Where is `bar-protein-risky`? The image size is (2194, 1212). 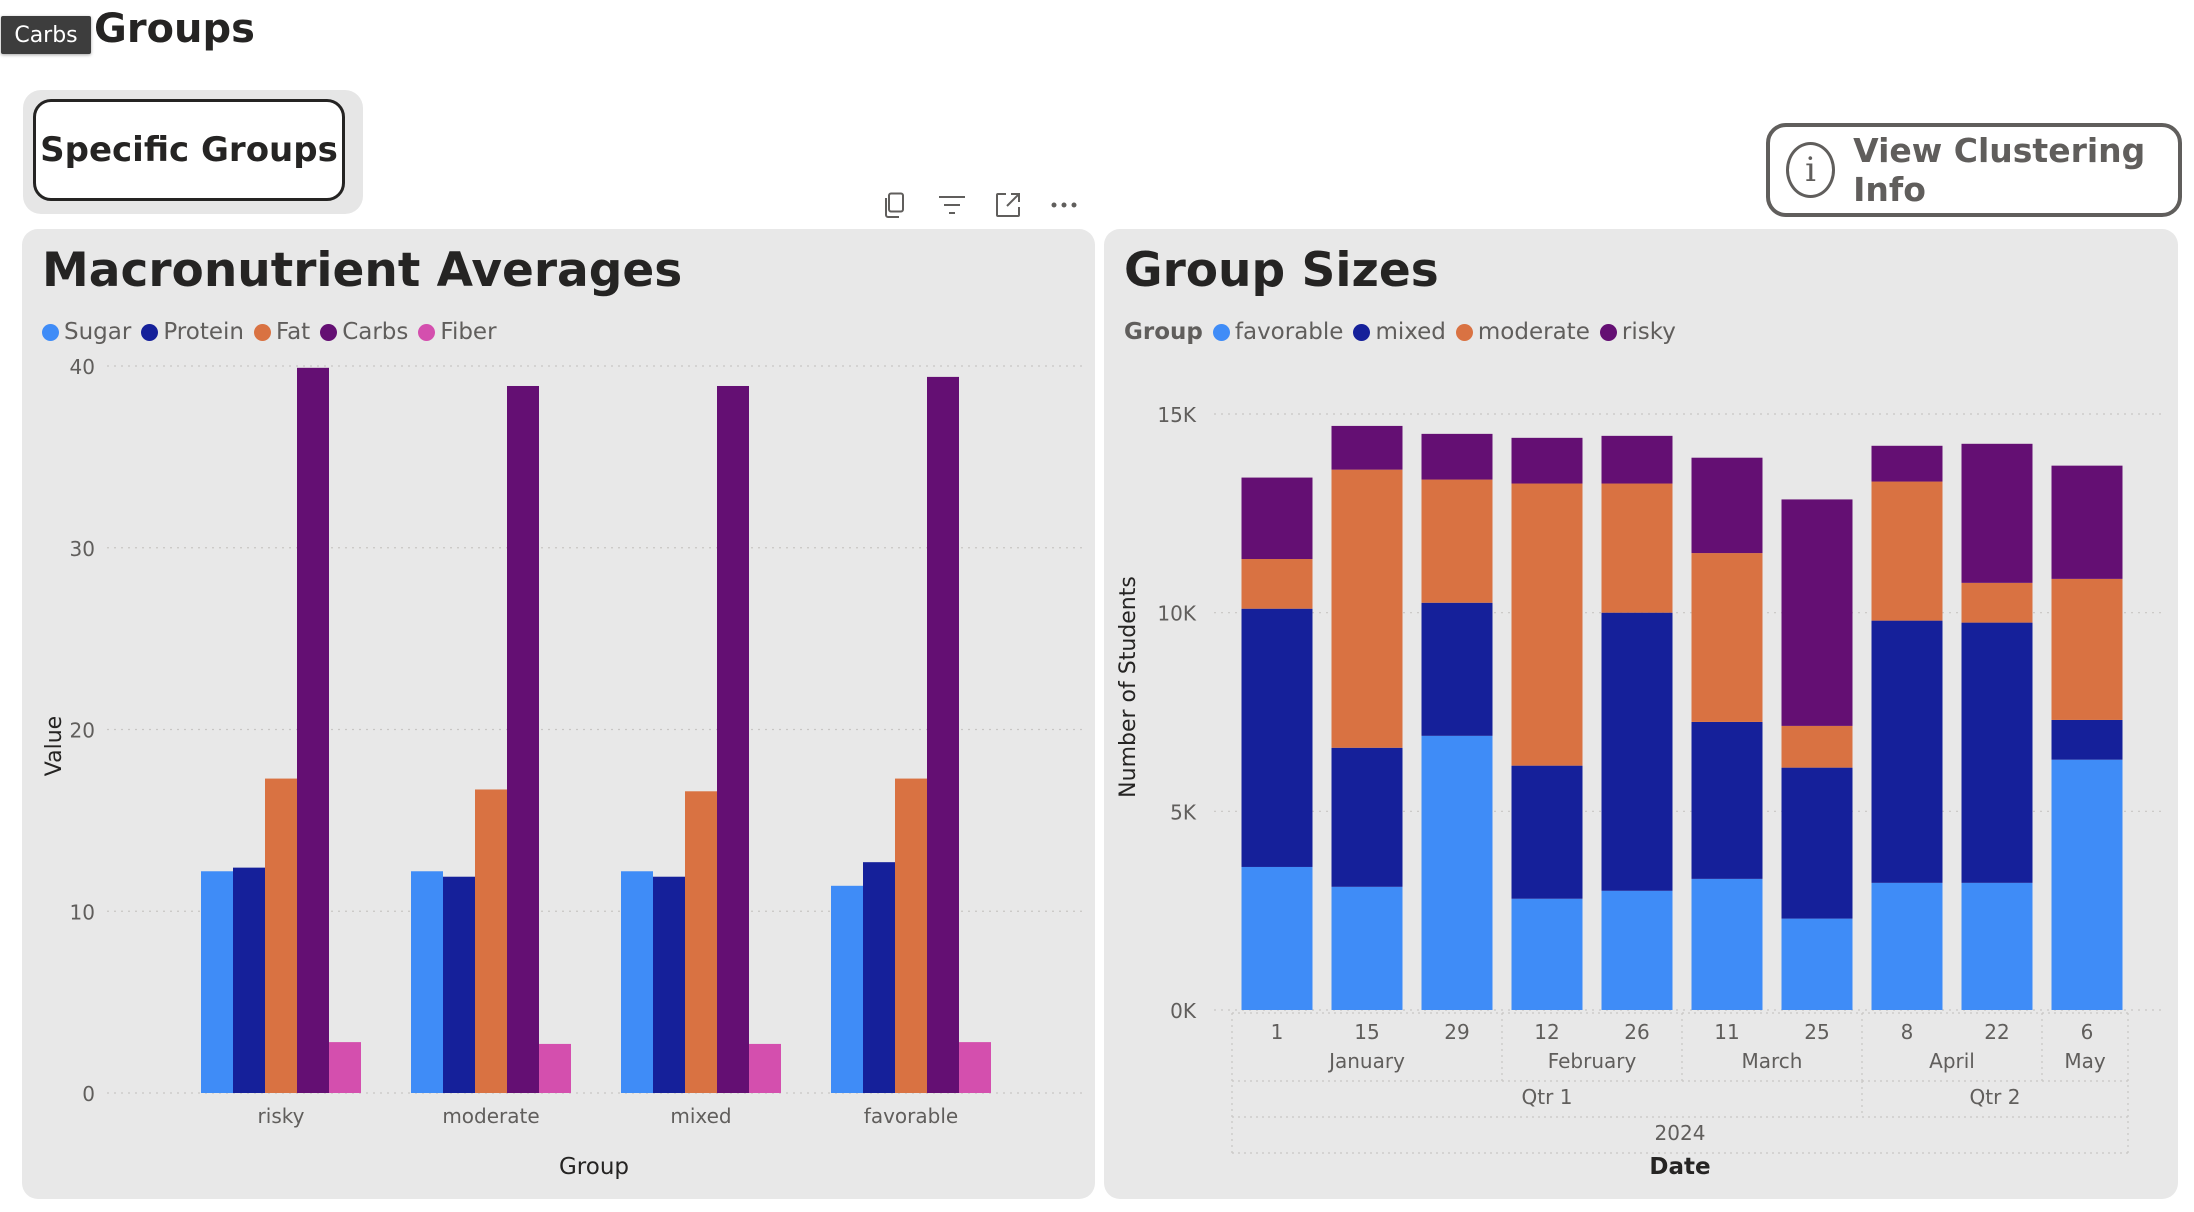 bar-protein-risky is located at coordinates (249, 980).